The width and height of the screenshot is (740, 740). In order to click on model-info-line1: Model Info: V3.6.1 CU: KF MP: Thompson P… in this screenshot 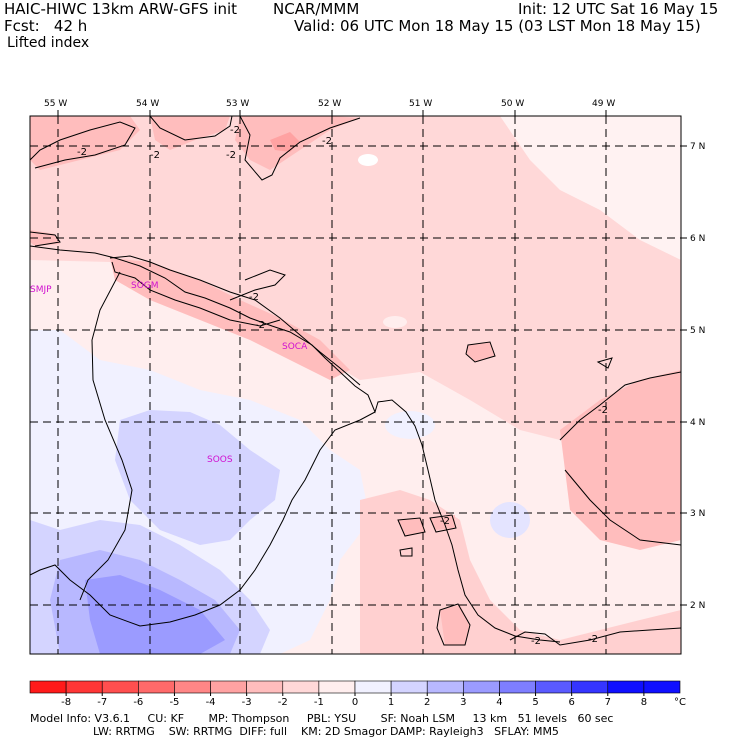, I will do `click(322, 718)`.